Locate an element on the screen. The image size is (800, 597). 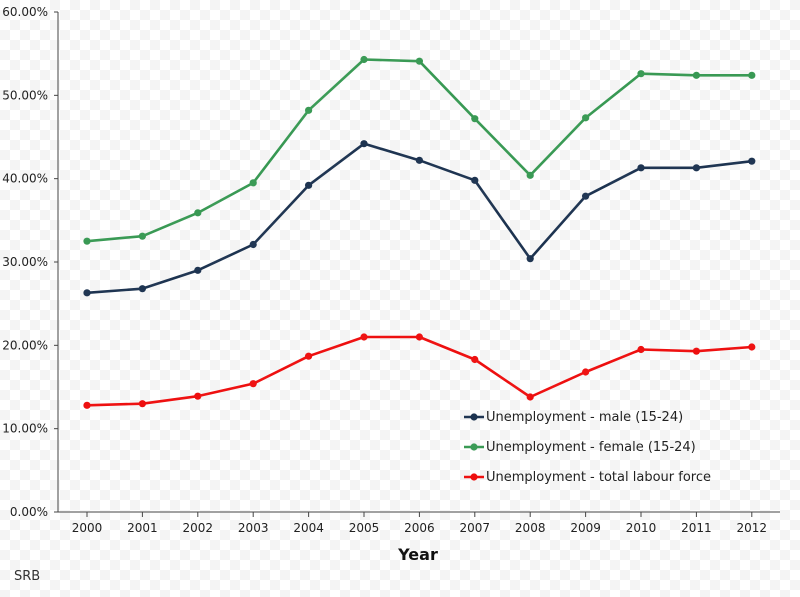
x-tick-label: 2001 is located at coordinates (142, 528).